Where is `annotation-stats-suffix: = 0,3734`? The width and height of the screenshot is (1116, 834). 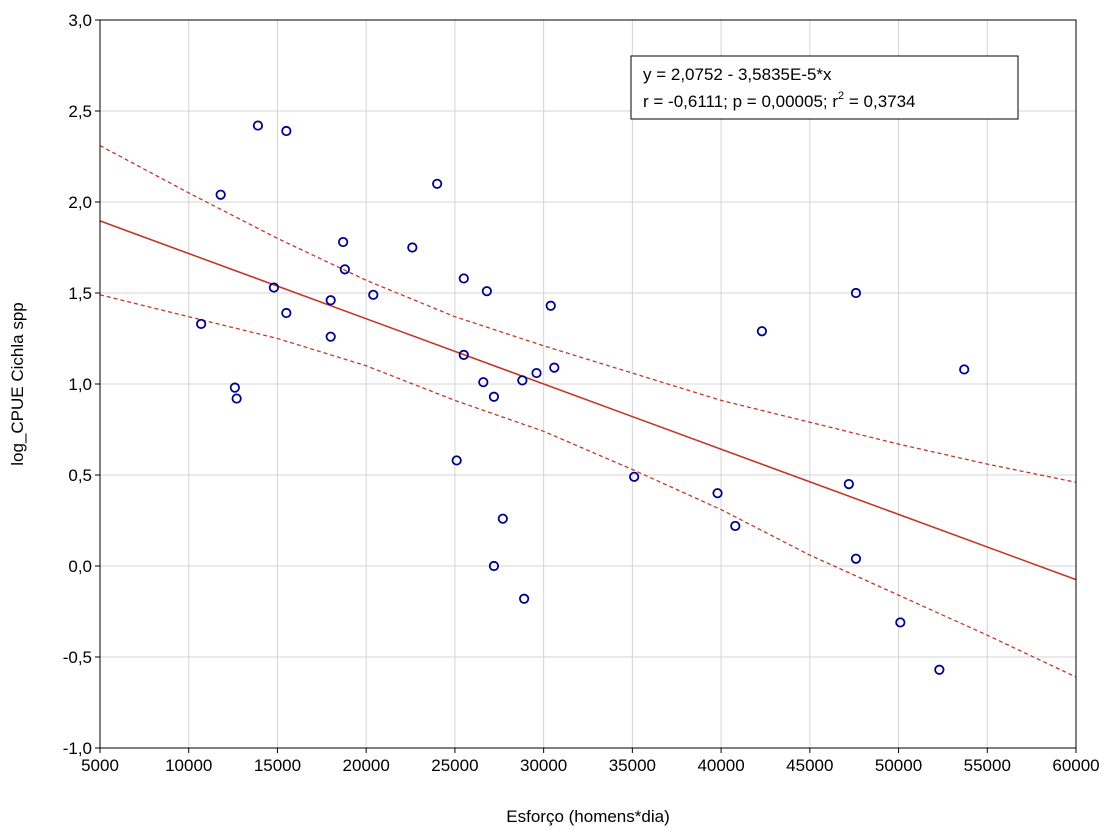 annotation-stats-suffix: = 0,3734 is located at coordinates (879, 101).